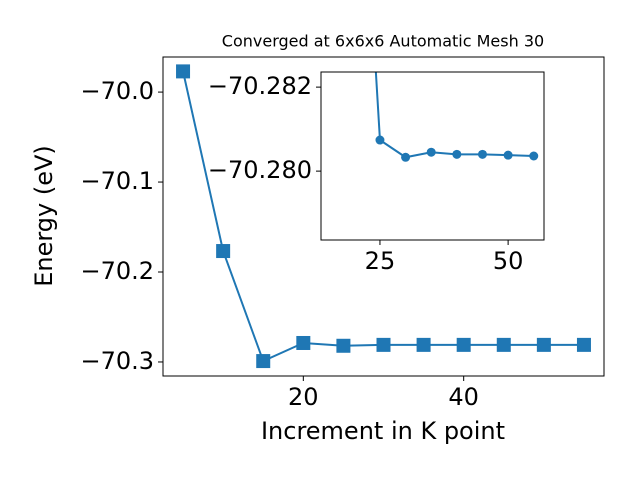 The height and width of the screenshot is (480, 640). Describe the element at coordinates (117, 181) in the screenshot. I see `y-tick-label: −70.1` at that location.